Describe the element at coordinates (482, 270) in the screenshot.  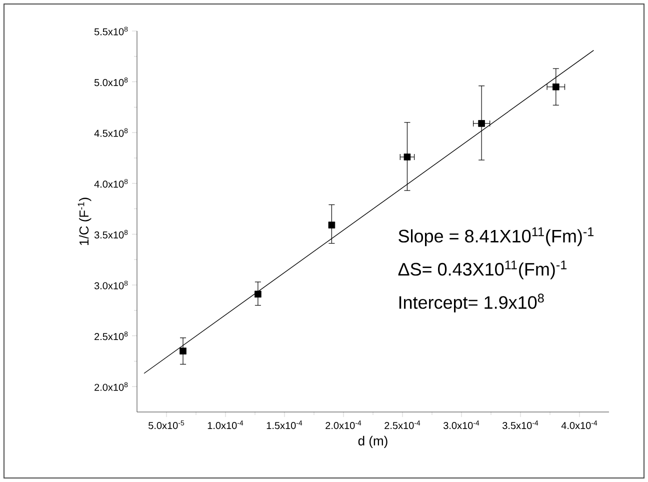
I see `annotation: ΔS= 0.43X10$^{11}$(Fm)$^{-1}$` at that location.